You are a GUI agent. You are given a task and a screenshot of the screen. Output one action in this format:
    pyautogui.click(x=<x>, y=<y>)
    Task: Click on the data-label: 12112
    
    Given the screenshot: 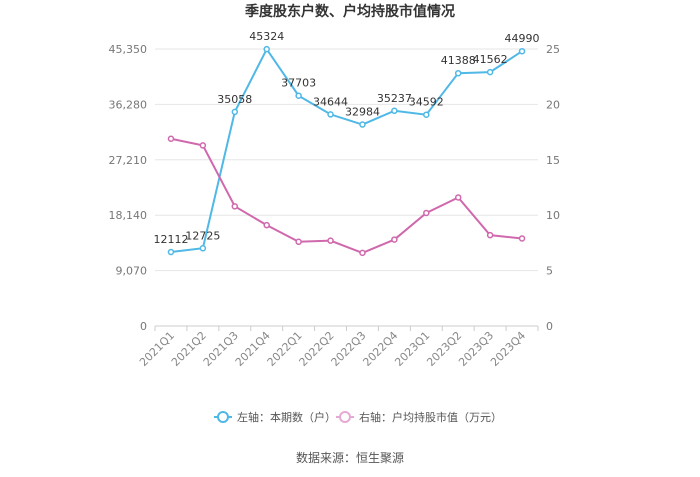 What is the action you would take?
    pyautogui.click(x=170, y=239)
    